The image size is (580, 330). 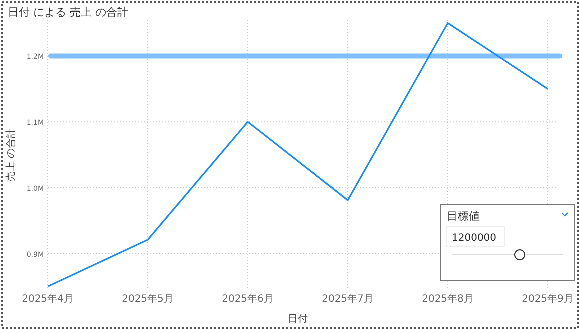 I want to click on x-axis-title: 日付, so click(x=298, y=319).